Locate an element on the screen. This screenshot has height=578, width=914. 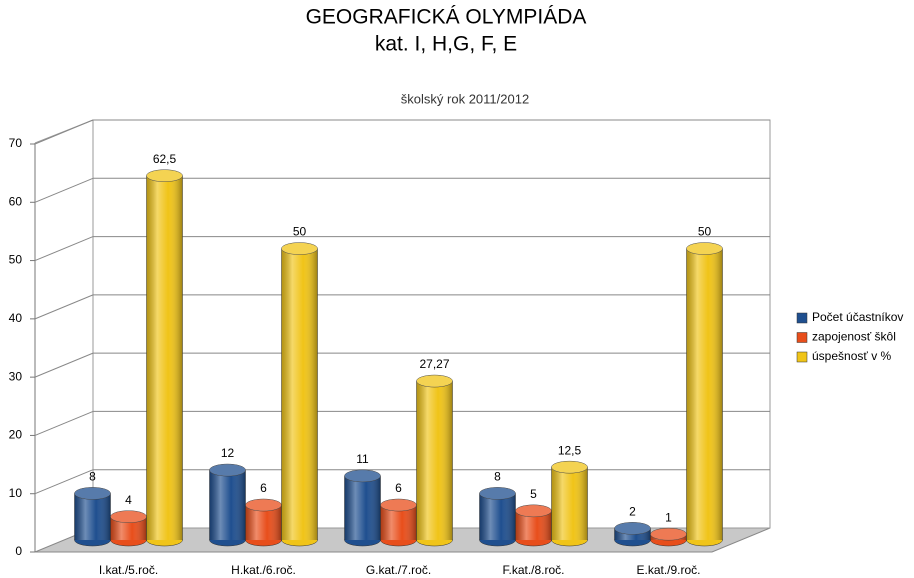
y-tick-label: 50 is located at coordinates (16, 260).